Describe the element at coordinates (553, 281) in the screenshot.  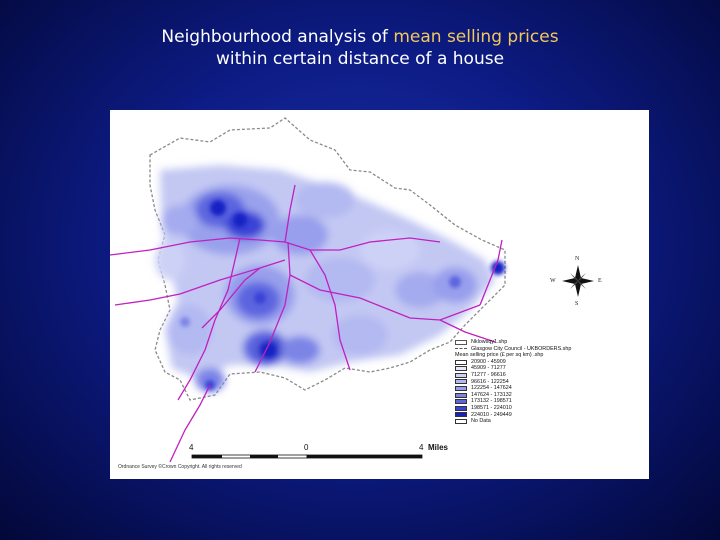
I see `compass-w-label: W` at that location.